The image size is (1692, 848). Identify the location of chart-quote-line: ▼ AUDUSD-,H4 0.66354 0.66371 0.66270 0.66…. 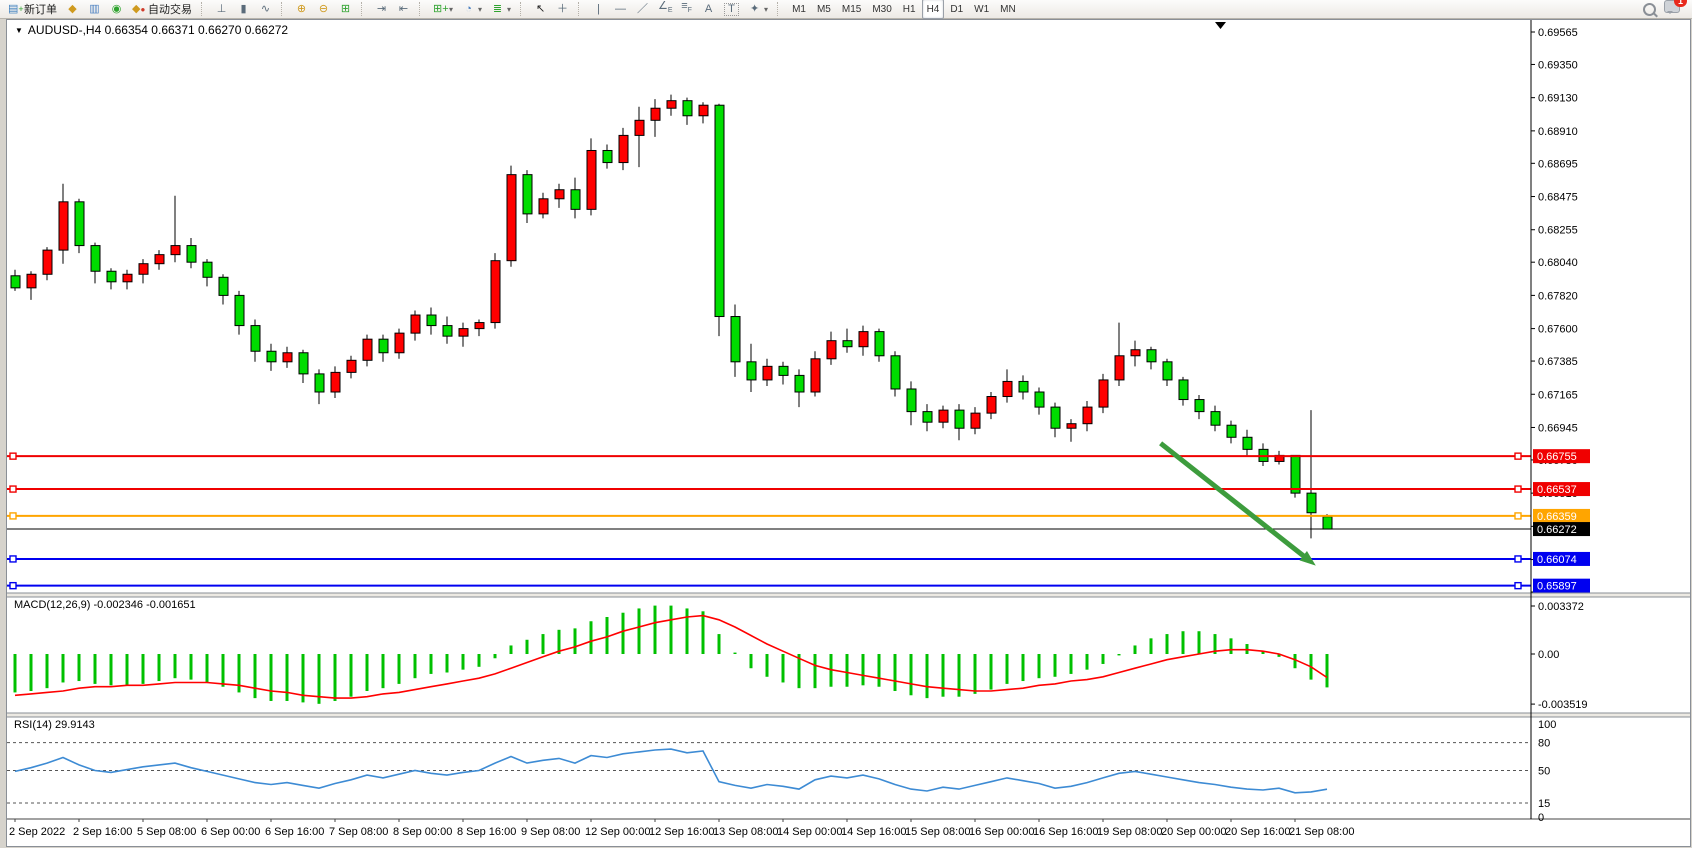
(151, 30).